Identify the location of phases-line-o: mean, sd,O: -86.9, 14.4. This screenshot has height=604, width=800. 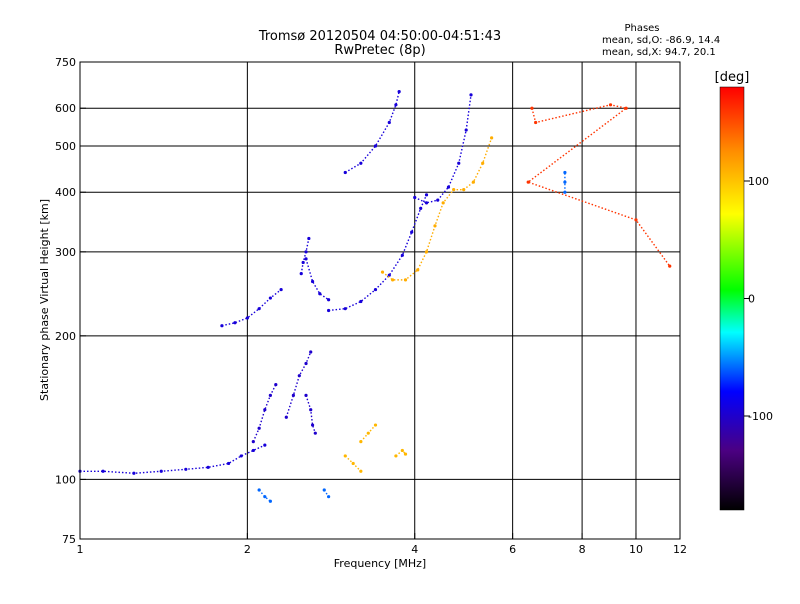
(661, 40).